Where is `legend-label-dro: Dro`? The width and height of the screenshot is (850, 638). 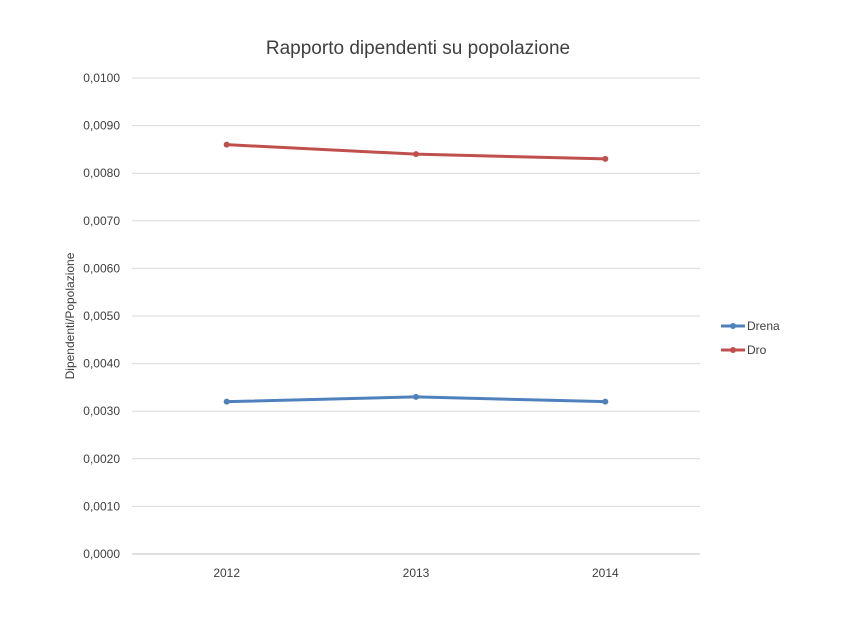 legend-label-dro: Dro is located at coordinates (757, 350).